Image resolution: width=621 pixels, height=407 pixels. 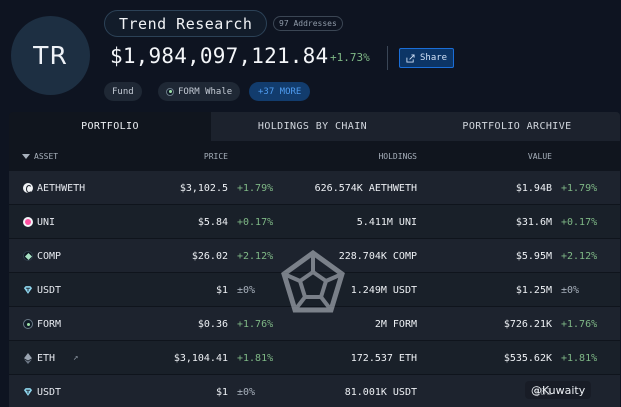 I want to click on column-asset-header: ASSET, so click(x=40, y=156).